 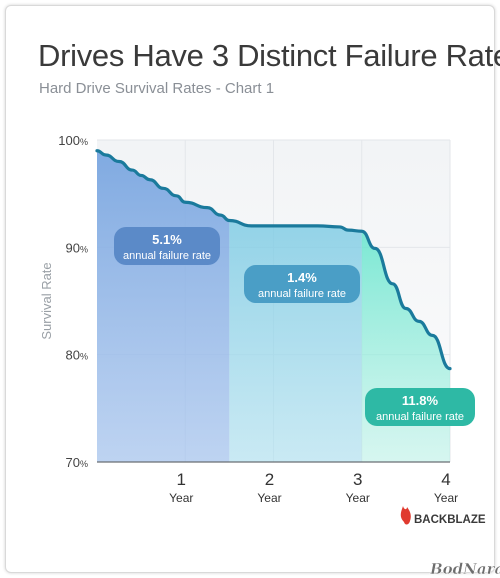 I want to click on chart-title: Drives Have 3 Distinct Failure Rates, so click(x=269, y=55).